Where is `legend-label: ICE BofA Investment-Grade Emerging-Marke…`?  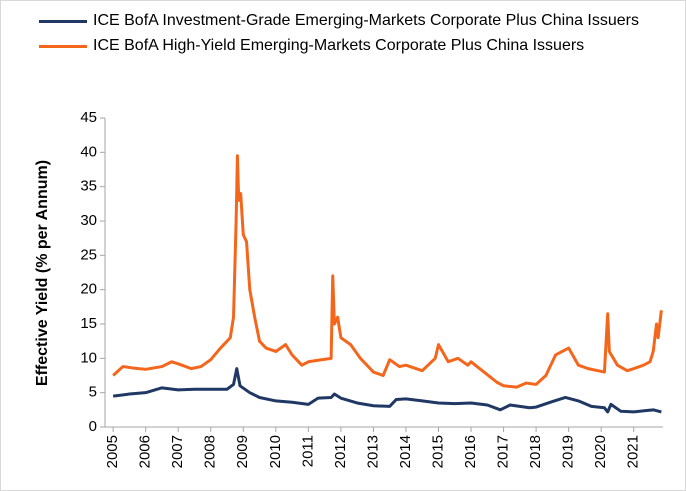
legend-label: ICE BofA Investment-Grade Emerging-Marke… is located at coordinates (366, 20).